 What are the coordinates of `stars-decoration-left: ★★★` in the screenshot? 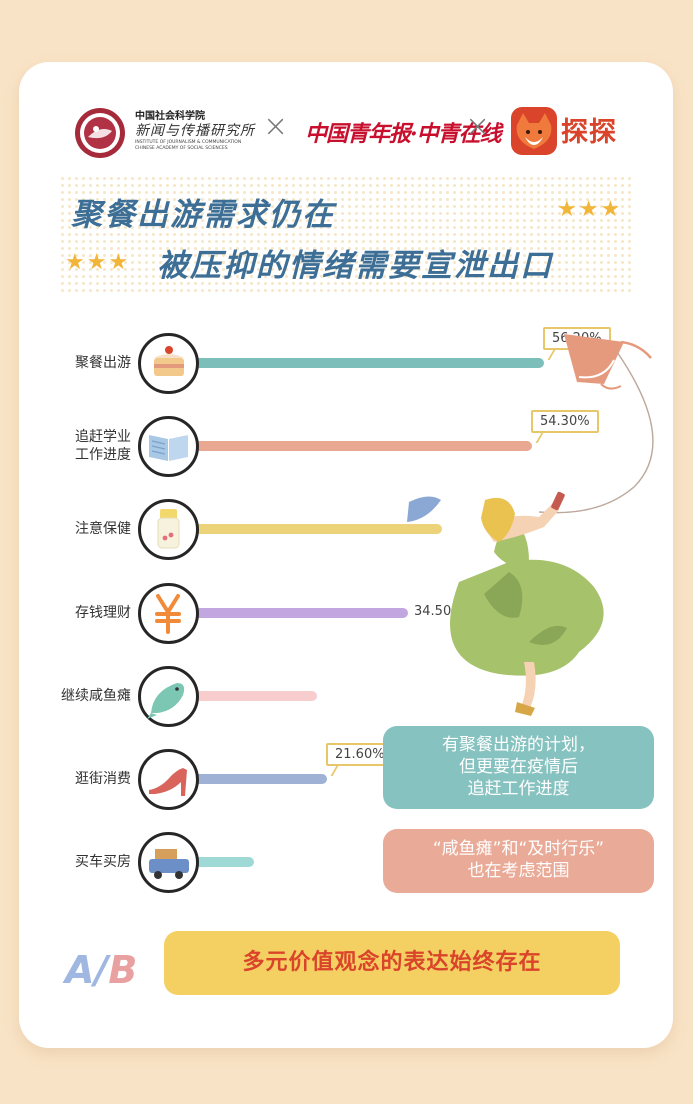 It's located at (98, 262).